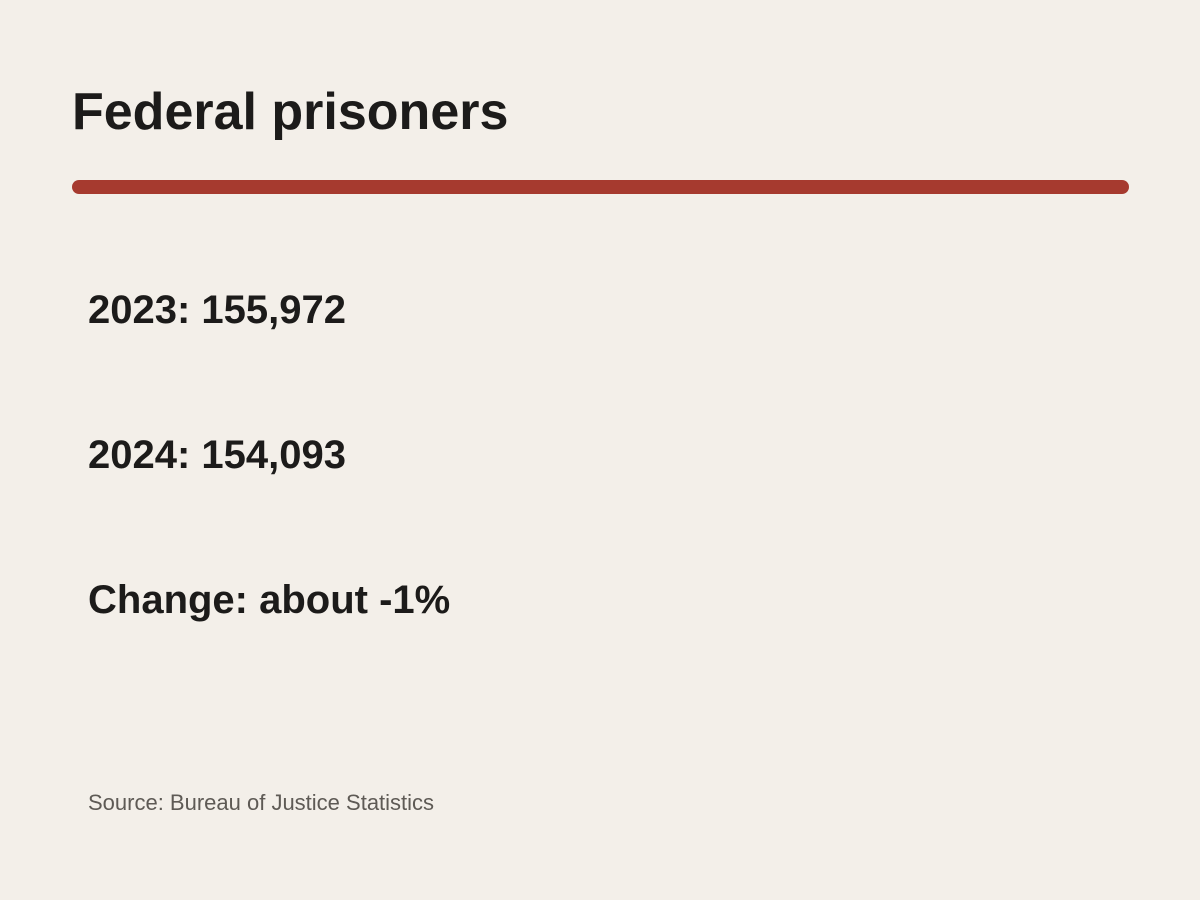 The width and height of the screenshot is (1200, 900). I want to click on page-title: Federal prisoners, so click(290, 112).